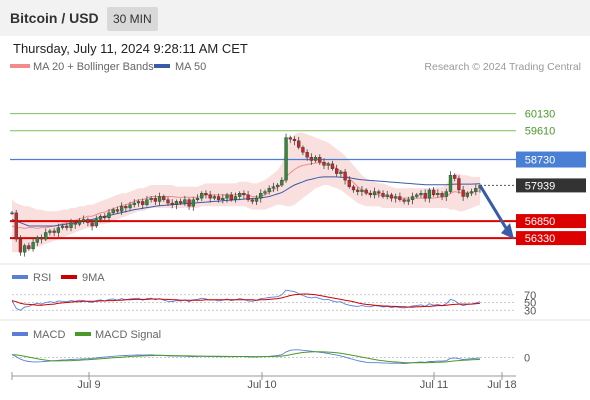 The height and width of the screenshot is (400, 590). Describe the element at coordinates (54, 18) in the screenshot. I see `chart-title: Bitcoin / USD` at that location.